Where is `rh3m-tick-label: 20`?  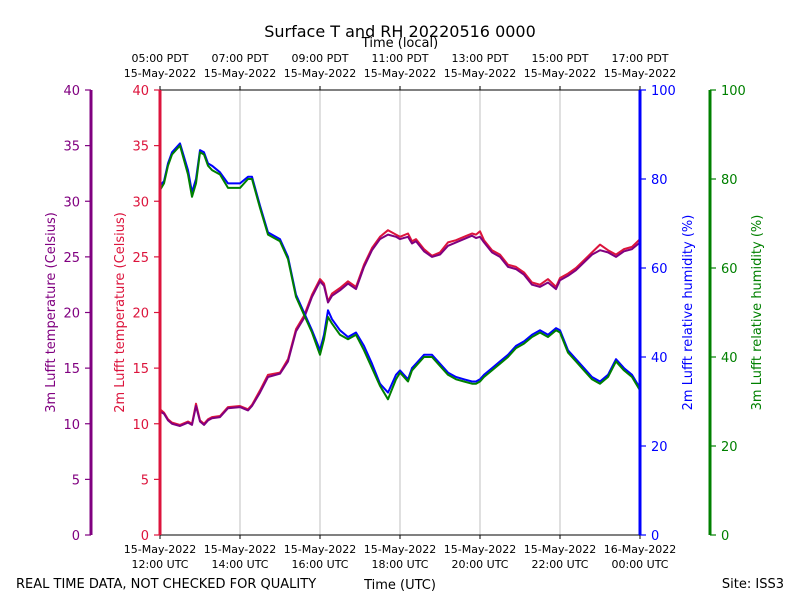
rh3m-tick-label: 20 is located at coordinates (729, 447).